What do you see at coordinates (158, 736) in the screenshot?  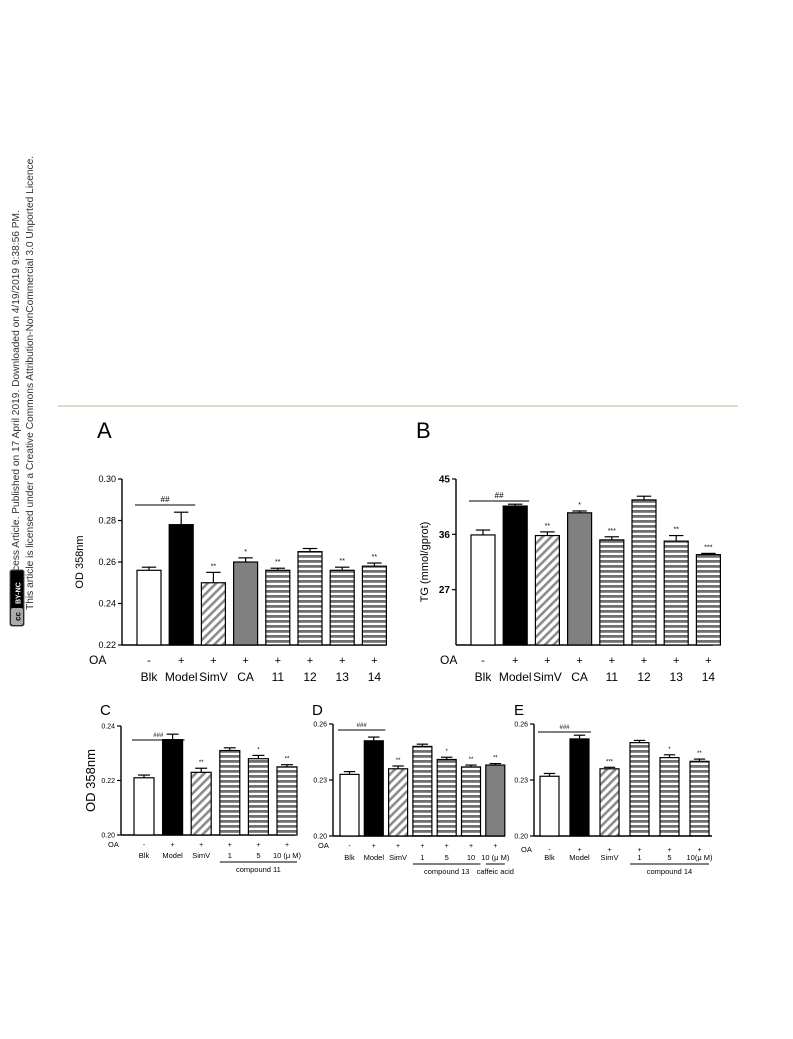 I see `bracket-label: ###` at bounding box center [158, 736].